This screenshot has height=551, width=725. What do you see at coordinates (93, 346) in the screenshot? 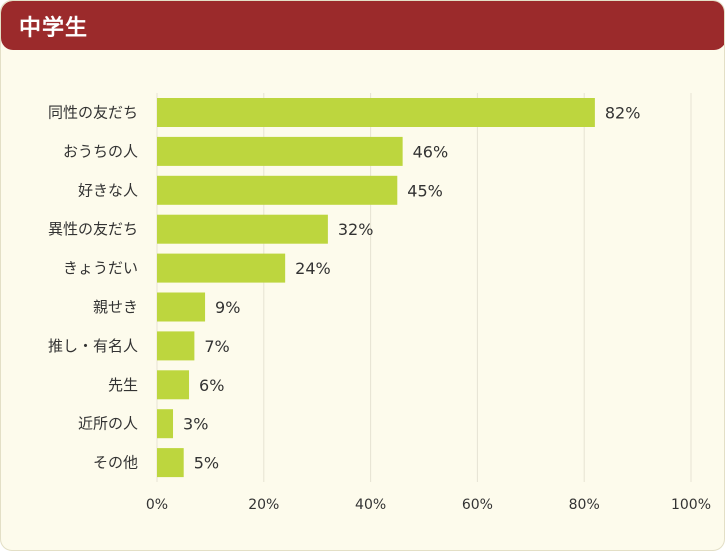
I see `category-label: 推し・有名人` at bounding box center [93, 346].